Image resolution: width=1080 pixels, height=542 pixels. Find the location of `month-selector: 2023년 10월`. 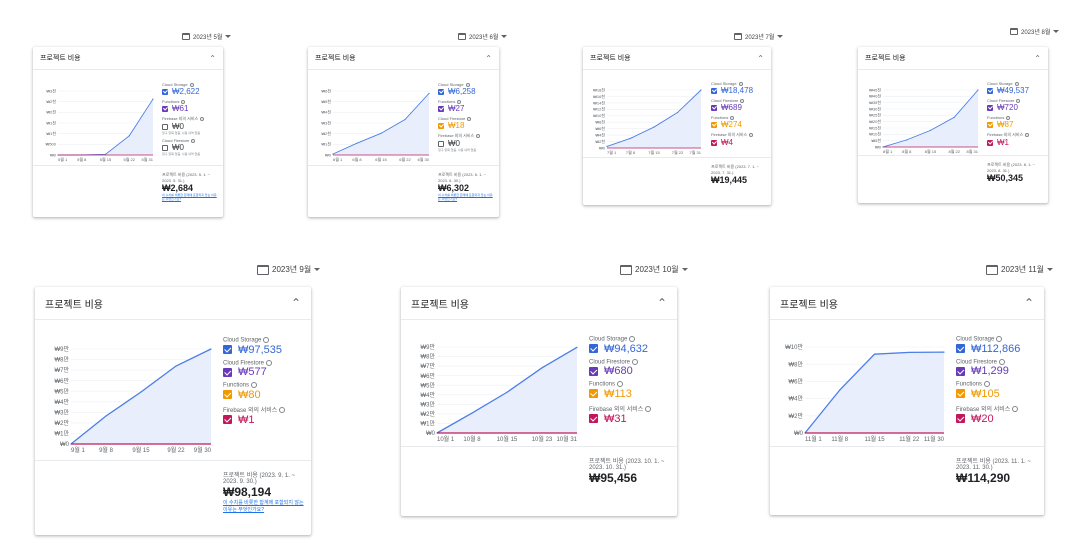

month-selector: 2023년 10월 is located at coordinates (654, 269).